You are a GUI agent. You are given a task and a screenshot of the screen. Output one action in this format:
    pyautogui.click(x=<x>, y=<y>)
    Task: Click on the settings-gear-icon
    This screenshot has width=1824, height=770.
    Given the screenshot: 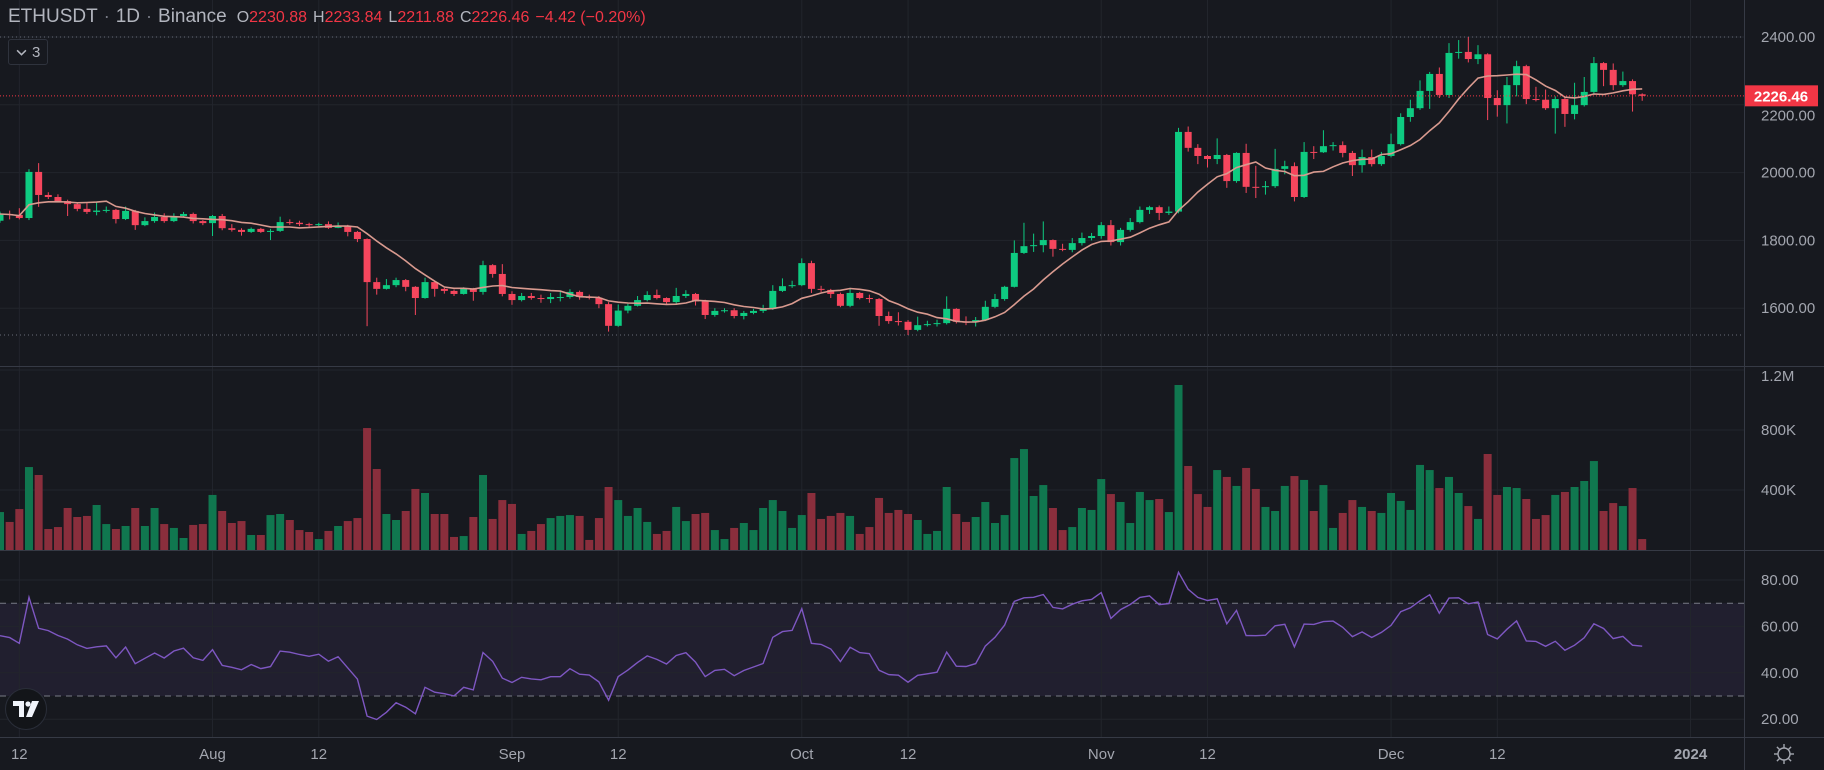 What is the action you would take?
    pyautogui.click(x=1784, y=754)
    